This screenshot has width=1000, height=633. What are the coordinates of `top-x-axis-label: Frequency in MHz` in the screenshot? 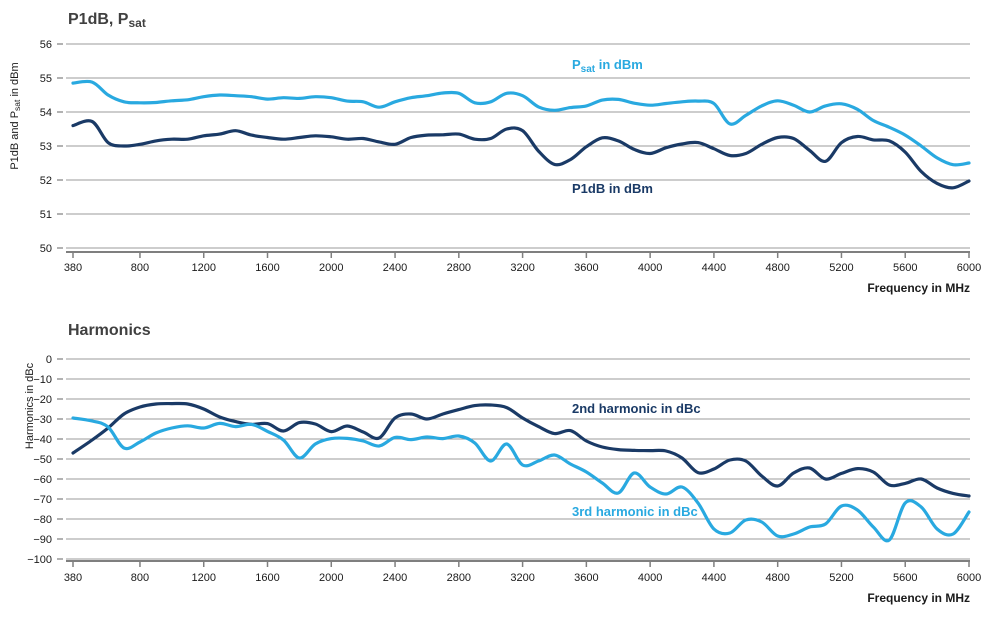 It's located at (918, 288).